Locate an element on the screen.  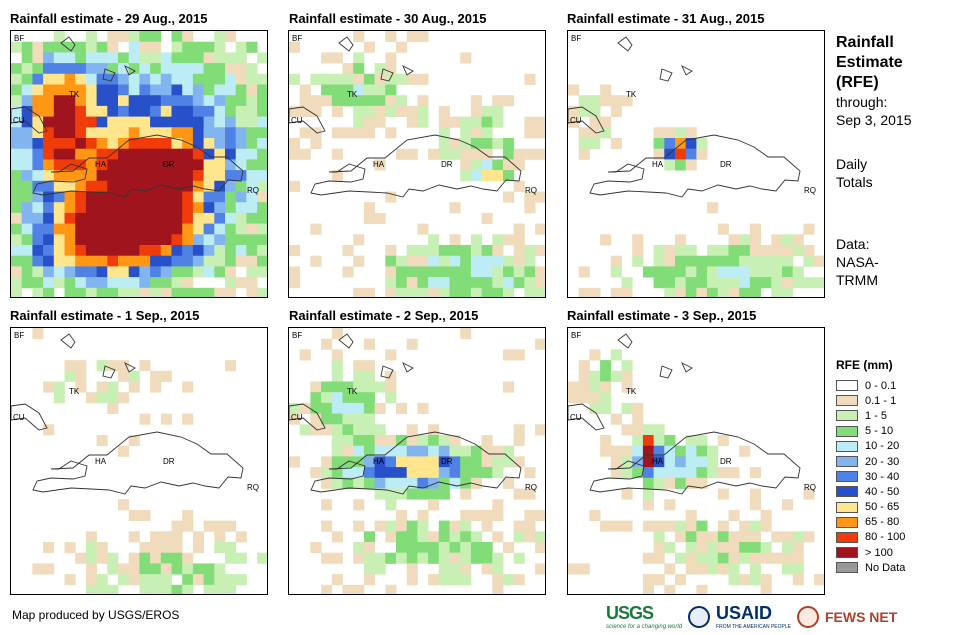
usgs-logo: USGS science for a changing world is located at coordinates (644, 616).